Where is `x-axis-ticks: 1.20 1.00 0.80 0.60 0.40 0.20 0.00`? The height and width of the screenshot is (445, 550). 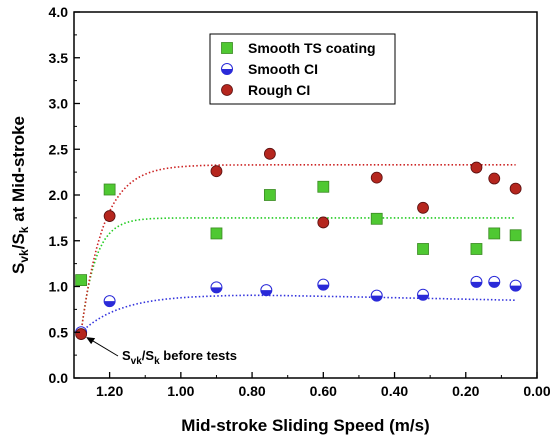 x-axis-ticks: 1.20 1.00 0.80 0.60 0.40 0.20 0.00 is located at coordinates (323, 385).